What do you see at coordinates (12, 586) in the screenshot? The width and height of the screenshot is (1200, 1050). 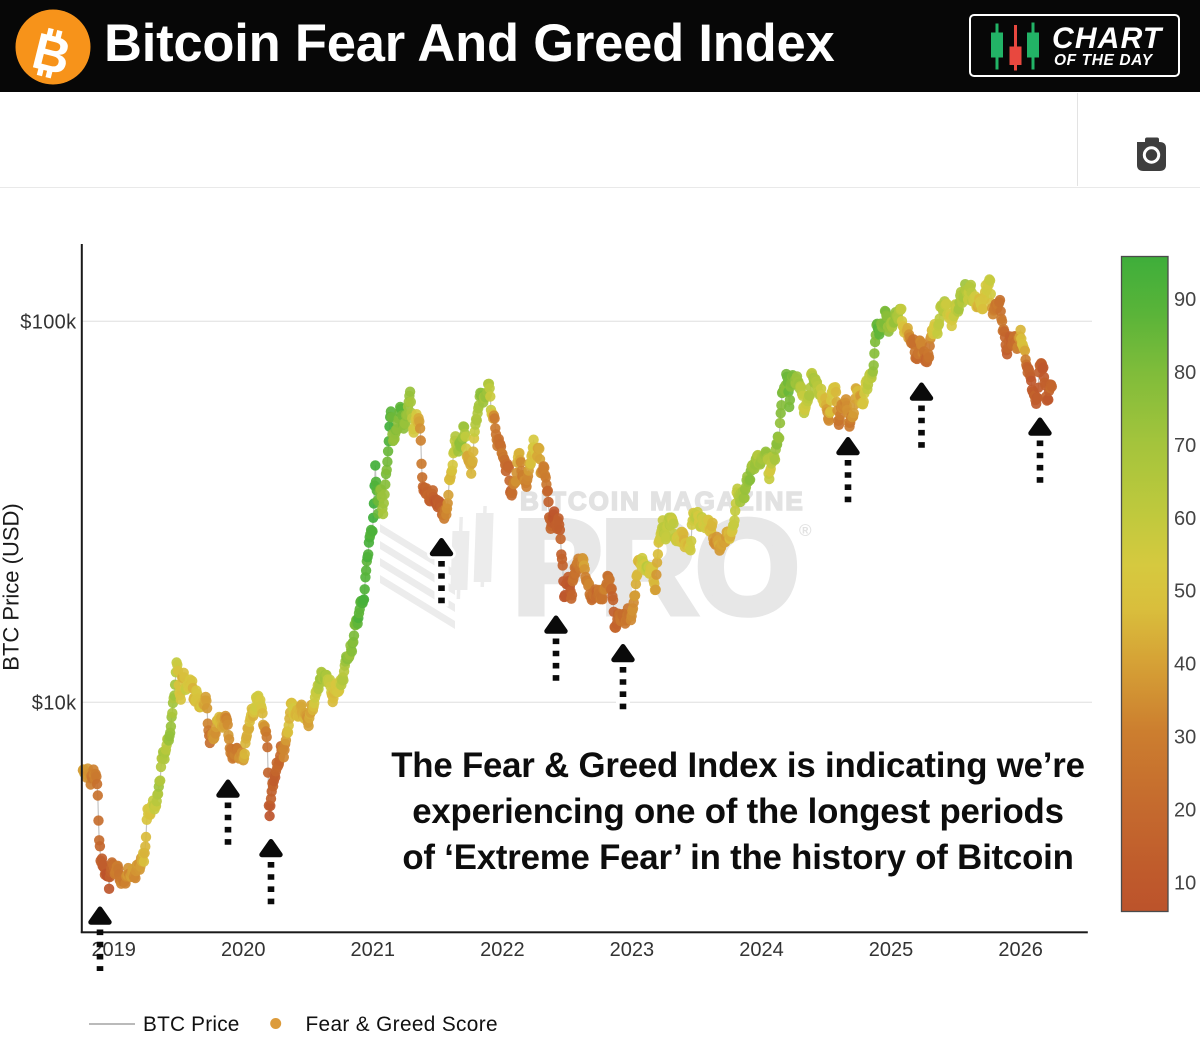 I see `svg-text: BTC Price (USD)` at bounding box center [12, 586].